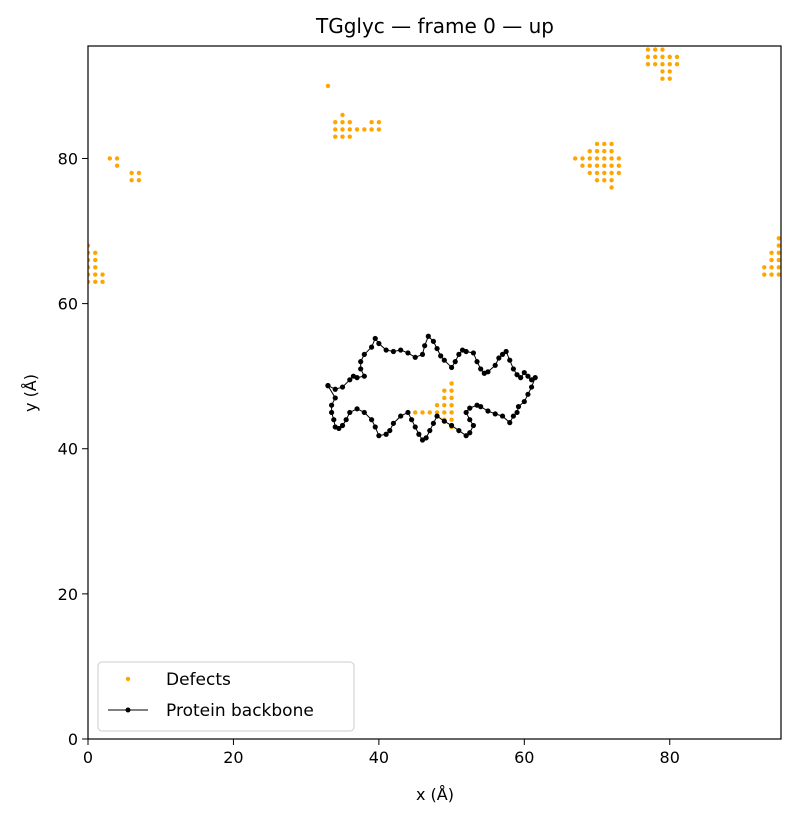 This screenshot has width=796, height=820. I want to click on x-tick-label: 40, so click(379, 757).